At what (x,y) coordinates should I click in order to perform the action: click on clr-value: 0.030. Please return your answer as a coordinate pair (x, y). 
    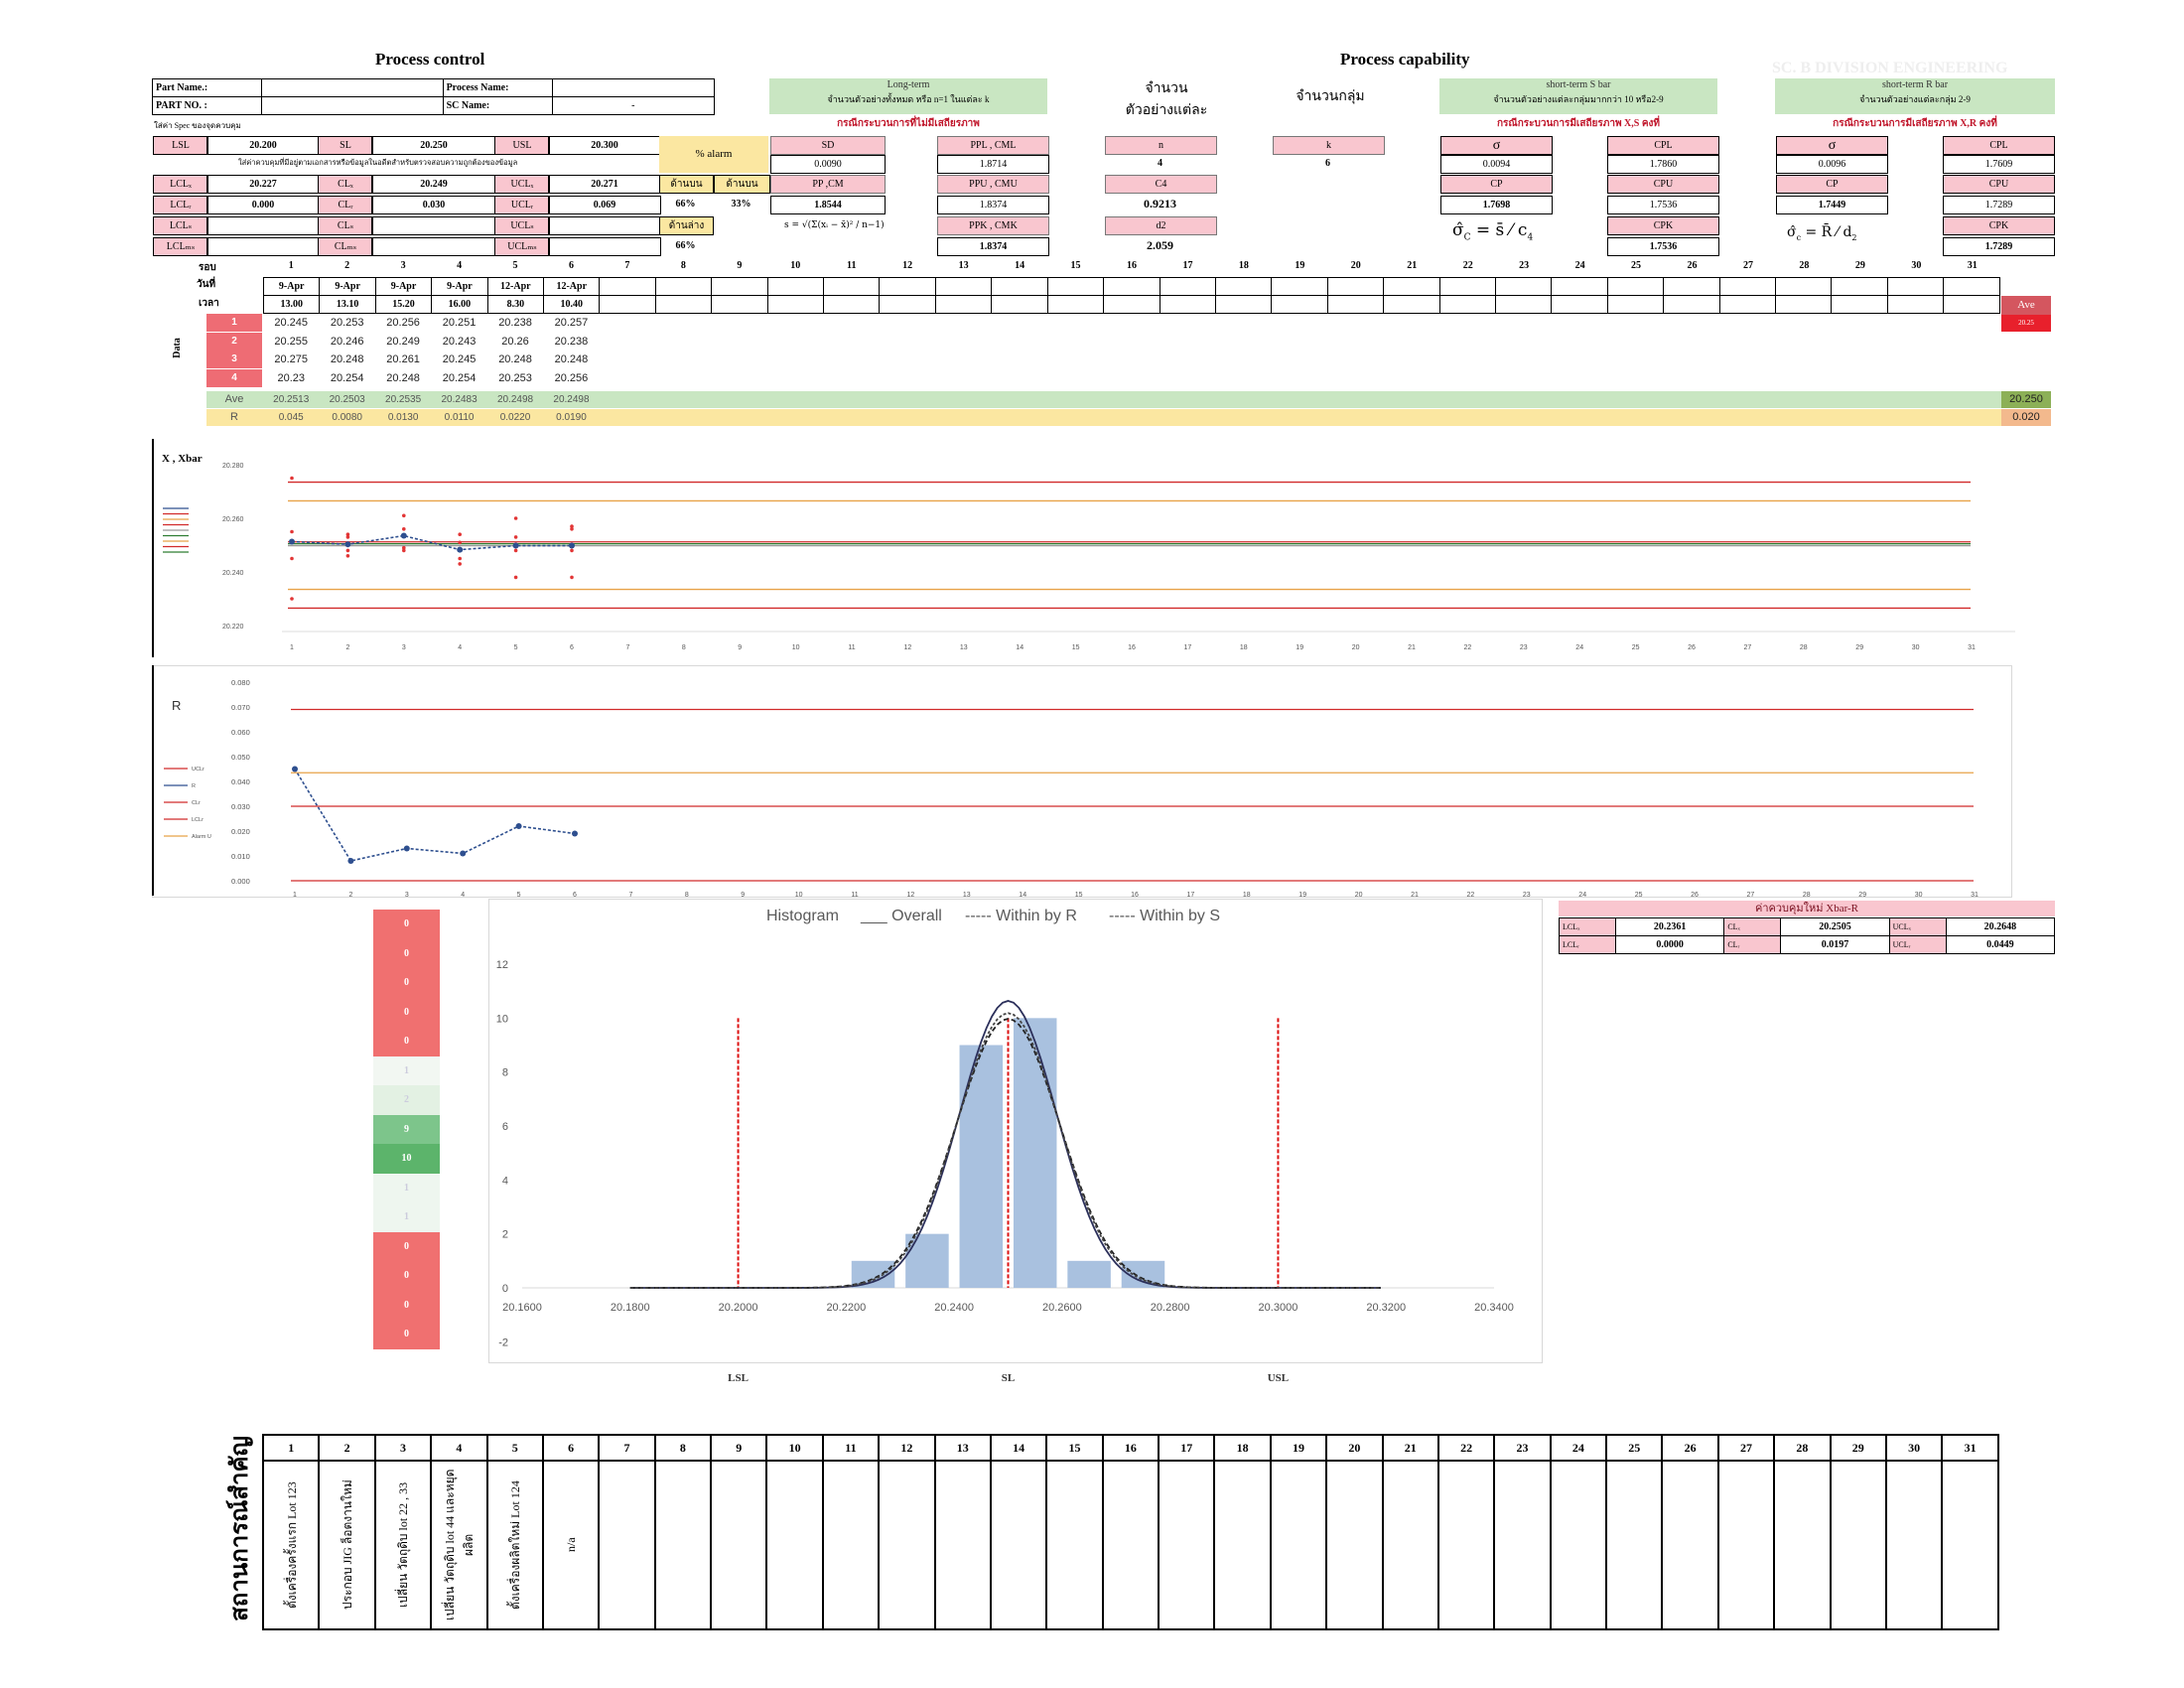
    Looking at the image, I should click on (433, 205).